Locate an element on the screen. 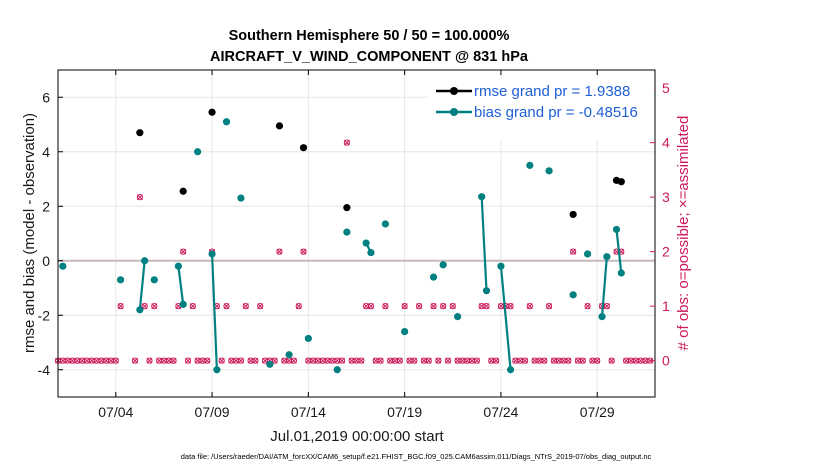 This screenshot has width=830, height=470. y-right-tick-label: 1 is located at coordinates (666, 306).